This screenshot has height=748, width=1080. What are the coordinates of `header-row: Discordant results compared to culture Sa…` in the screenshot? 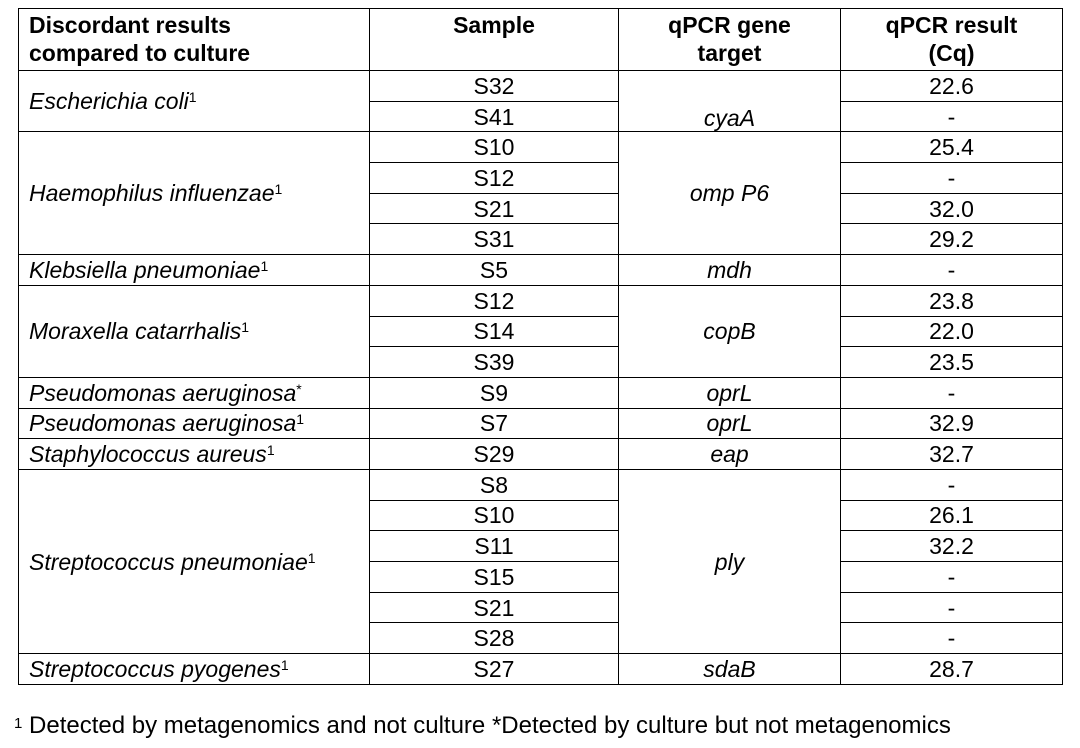 It's located at (540, 39).